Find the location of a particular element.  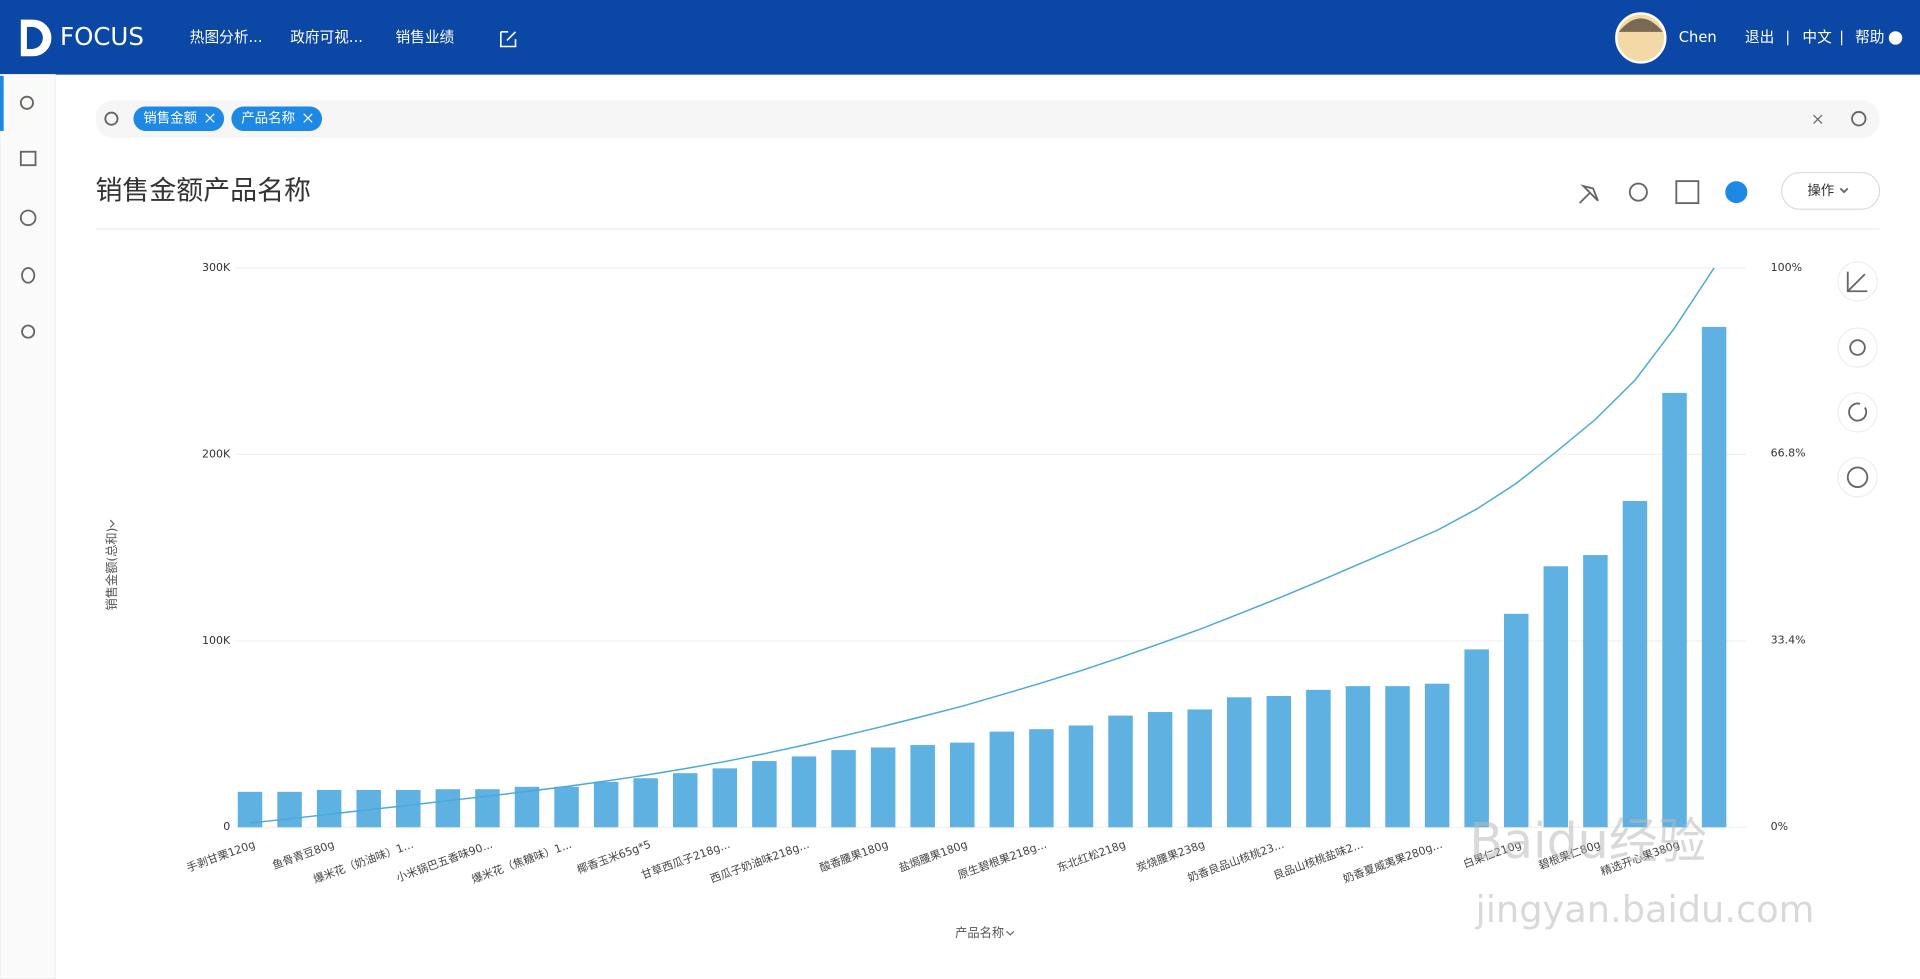

refresh-glyph is located at coordinates (1858, 412).